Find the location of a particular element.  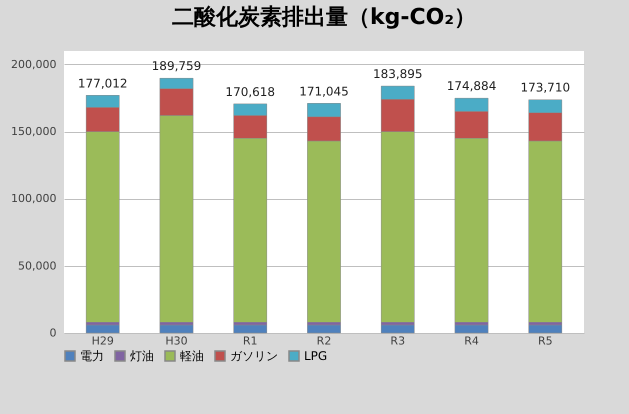

x-tick-label: R4 is located at coordinates (471, 341).